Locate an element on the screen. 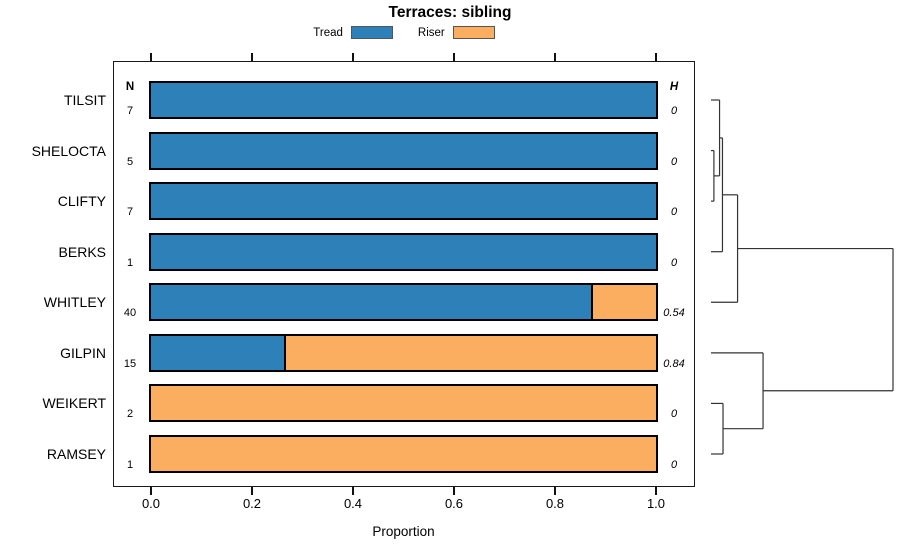 The image size is (900, 560). chart-title: Terraces: sibling is located at coordinates (450, 12).